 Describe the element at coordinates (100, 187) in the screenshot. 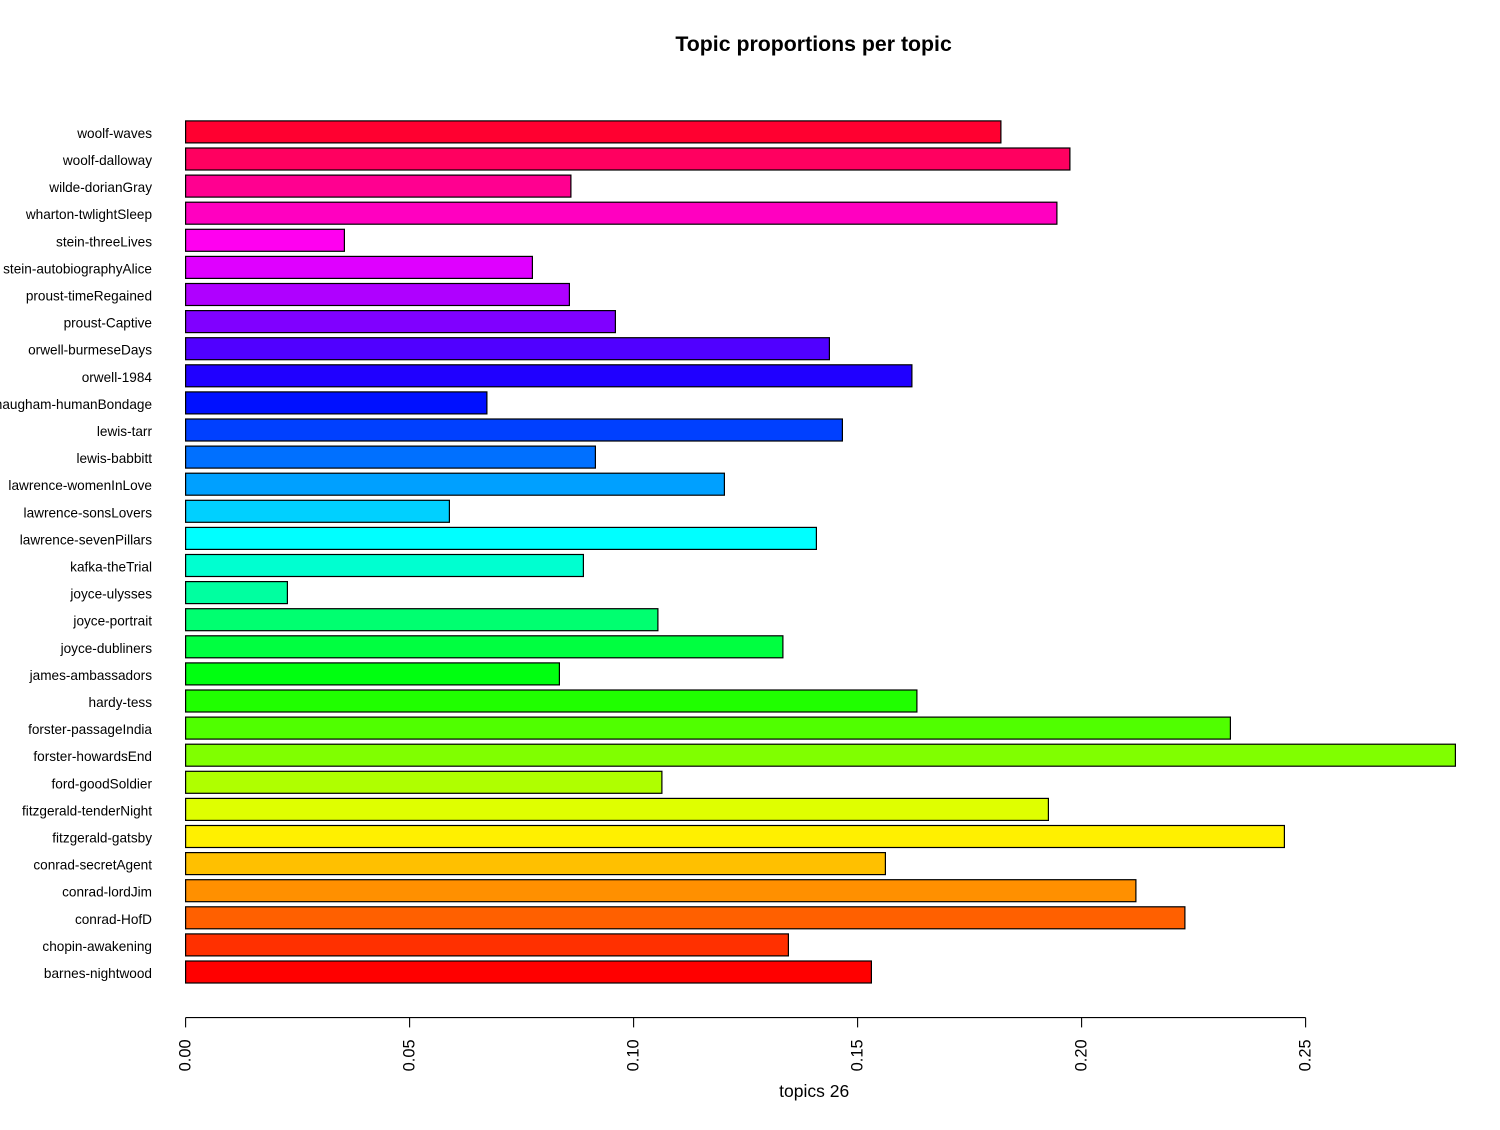

I see `svg-text: wilde-dorianGray` at that location.